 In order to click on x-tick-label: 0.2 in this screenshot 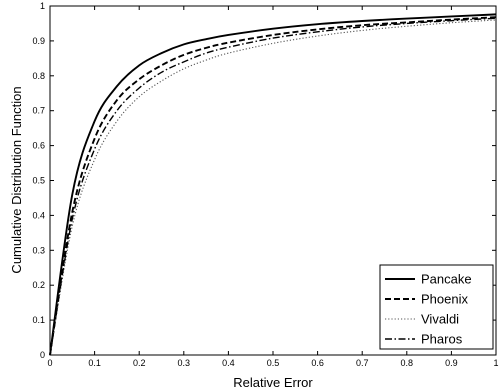, I will do `click(139, 363)`.